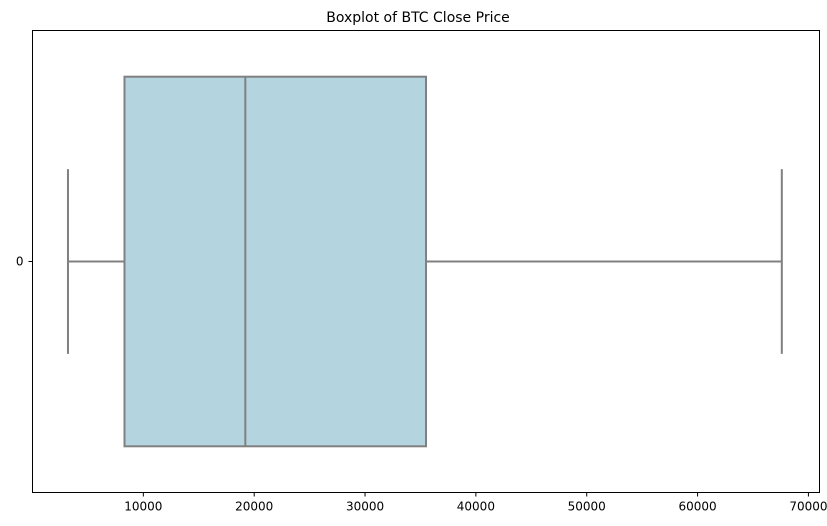 The height and width of the screenshot is (526, 827). I want to click on x-tick-label: 50000, so click(587, 507).